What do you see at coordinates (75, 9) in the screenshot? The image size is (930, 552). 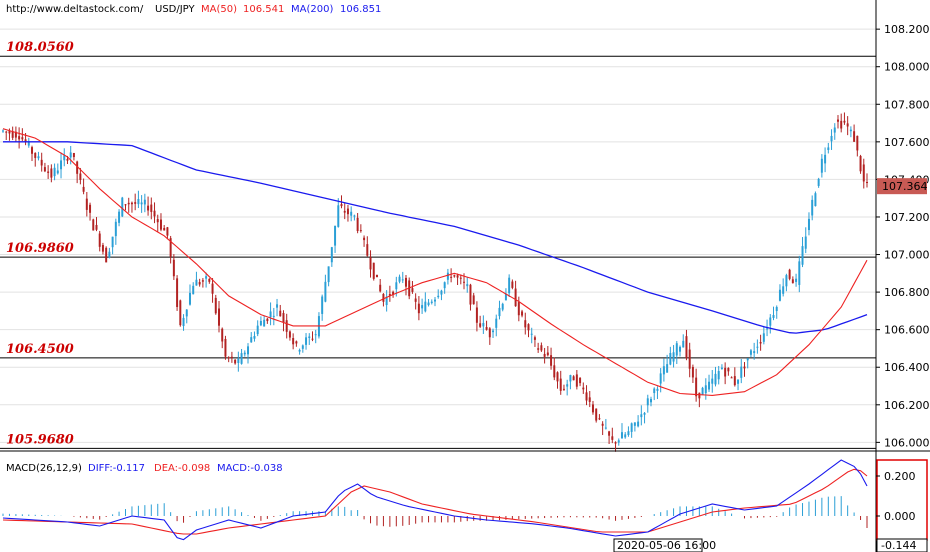 I see `source-url: http://www.deltastock.com/` at bounding box center [75, 9].